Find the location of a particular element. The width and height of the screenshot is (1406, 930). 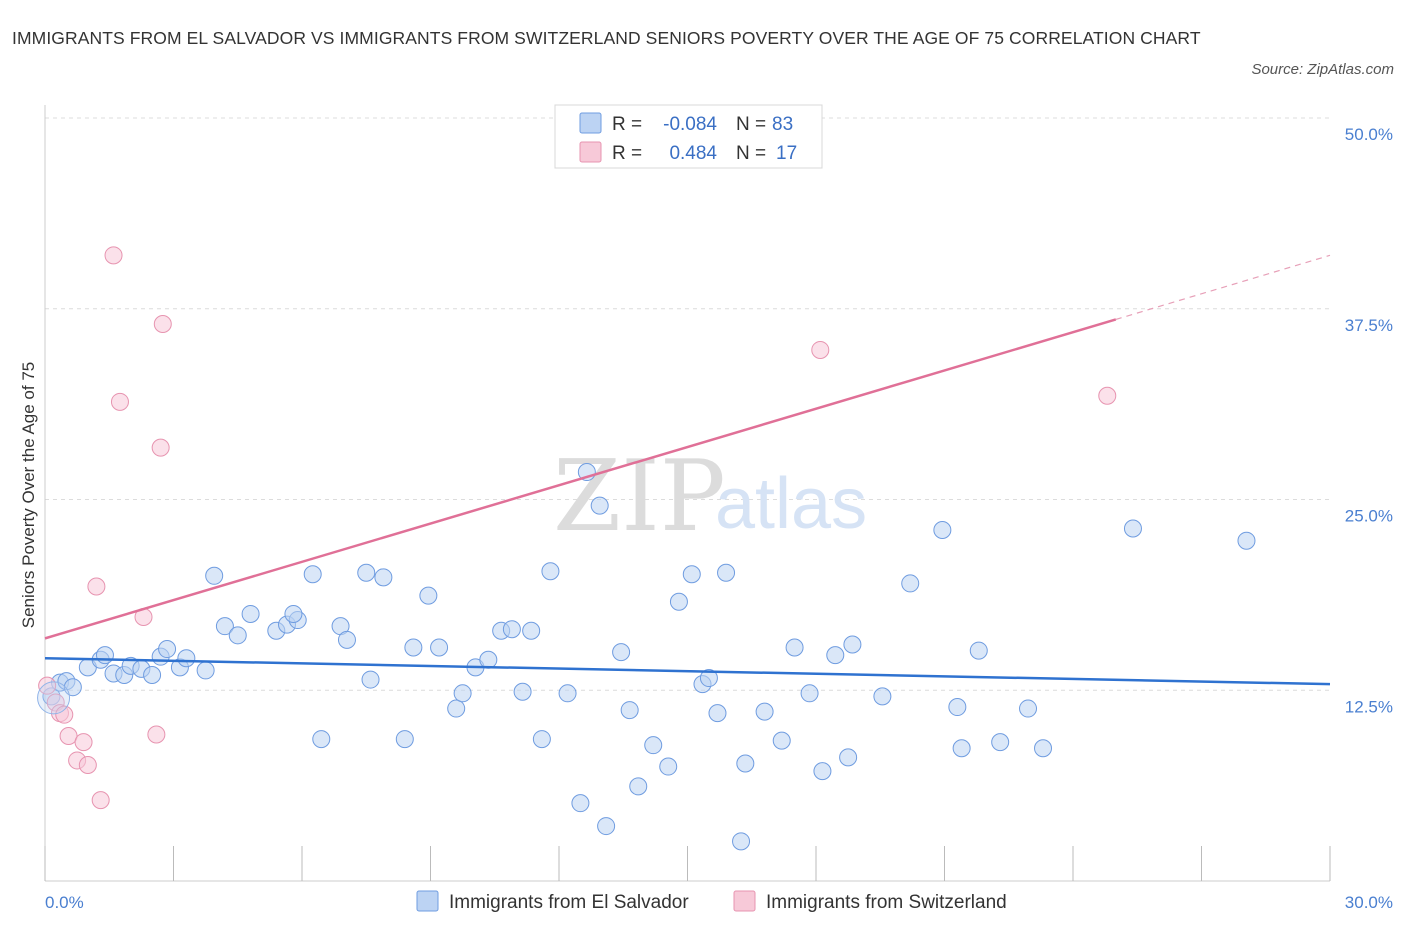

y-tick-labels: 12.5% 25.0% 37.5% 50.0% is located at coordinates (1369, 420).